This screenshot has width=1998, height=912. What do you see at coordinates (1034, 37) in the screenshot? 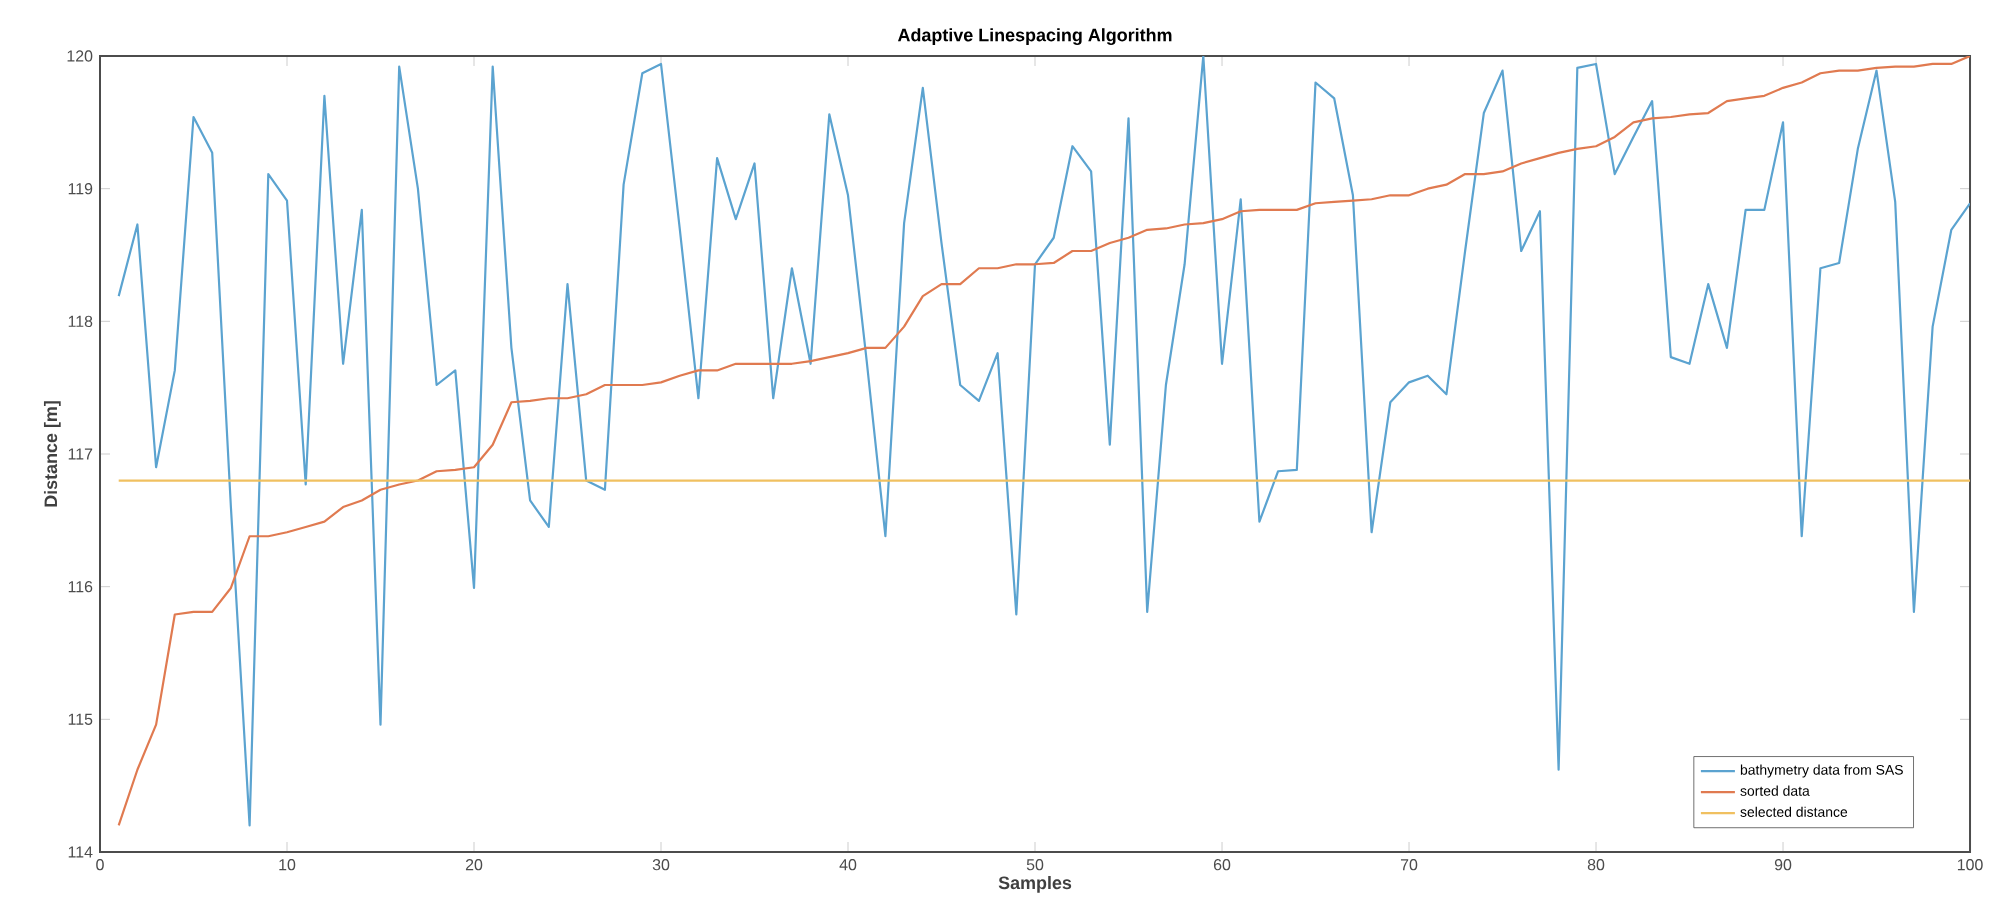
I see `chart-title: Adaptive Linespacing Algorithm` at bounding box center [1034, 37].